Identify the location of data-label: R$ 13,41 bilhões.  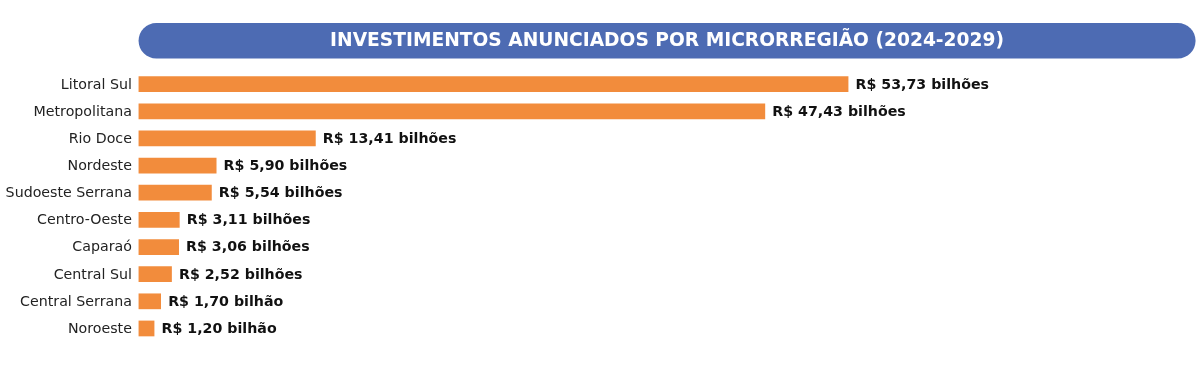
(389, 137).